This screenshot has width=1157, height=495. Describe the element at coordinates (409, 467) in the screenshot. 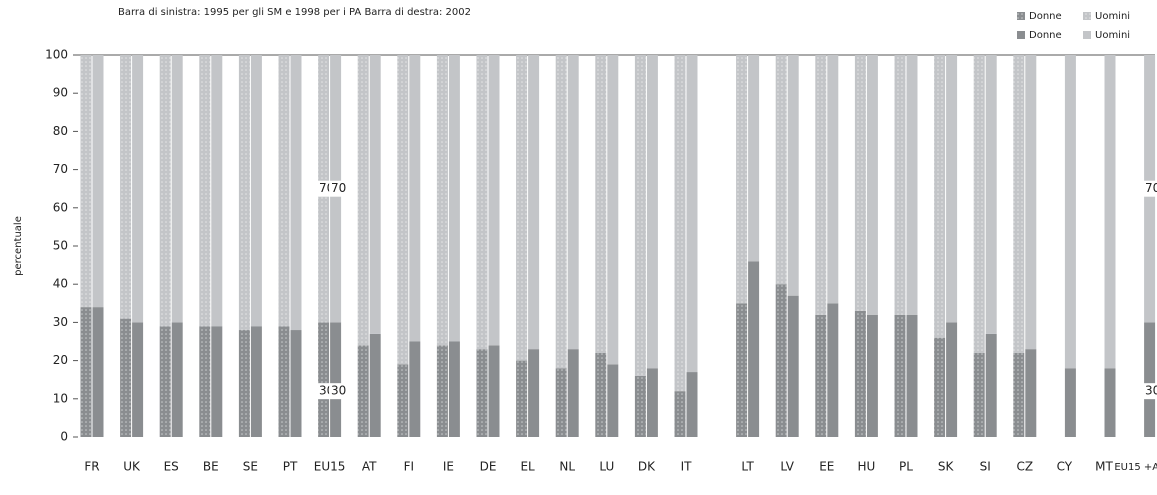

I see `x-tick-label: FI` at that location.